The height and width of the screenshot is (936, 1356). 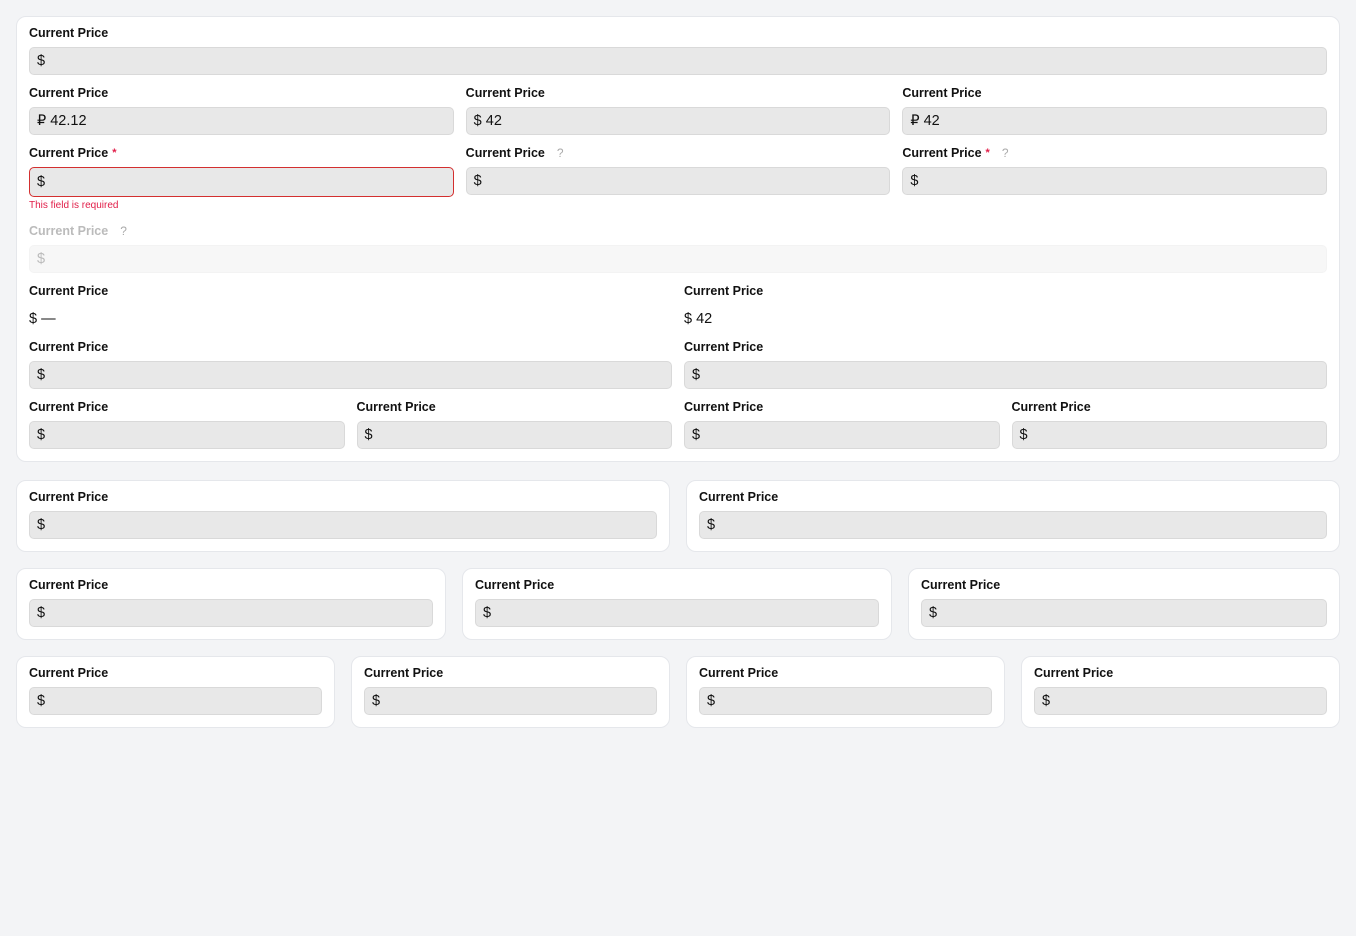 What do you see at coordinates (241, 121) in the screenshot?
I see `current-price-input: ₽42.12` at bounding box center [241, 121].